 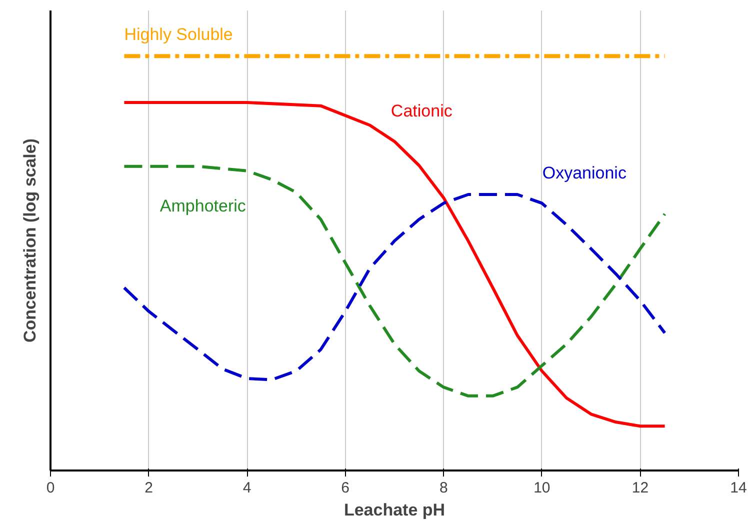 What do you see at coordinates (738, 488) in the screenshot?
I see `x-tick-label: 14` at bounding box center [738, 488].